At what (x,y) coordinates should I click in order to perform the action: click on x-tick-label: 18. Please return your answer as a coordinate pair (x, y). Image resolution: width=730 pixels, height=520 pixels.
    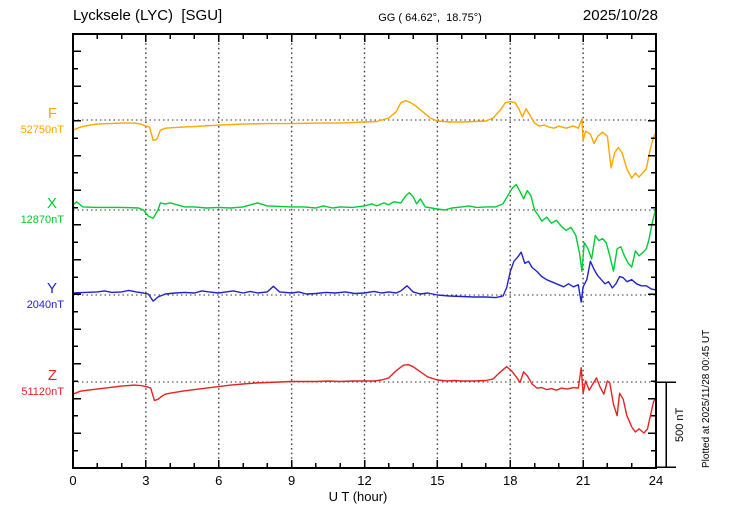
    Looking at the image, I should click on (510, 480).